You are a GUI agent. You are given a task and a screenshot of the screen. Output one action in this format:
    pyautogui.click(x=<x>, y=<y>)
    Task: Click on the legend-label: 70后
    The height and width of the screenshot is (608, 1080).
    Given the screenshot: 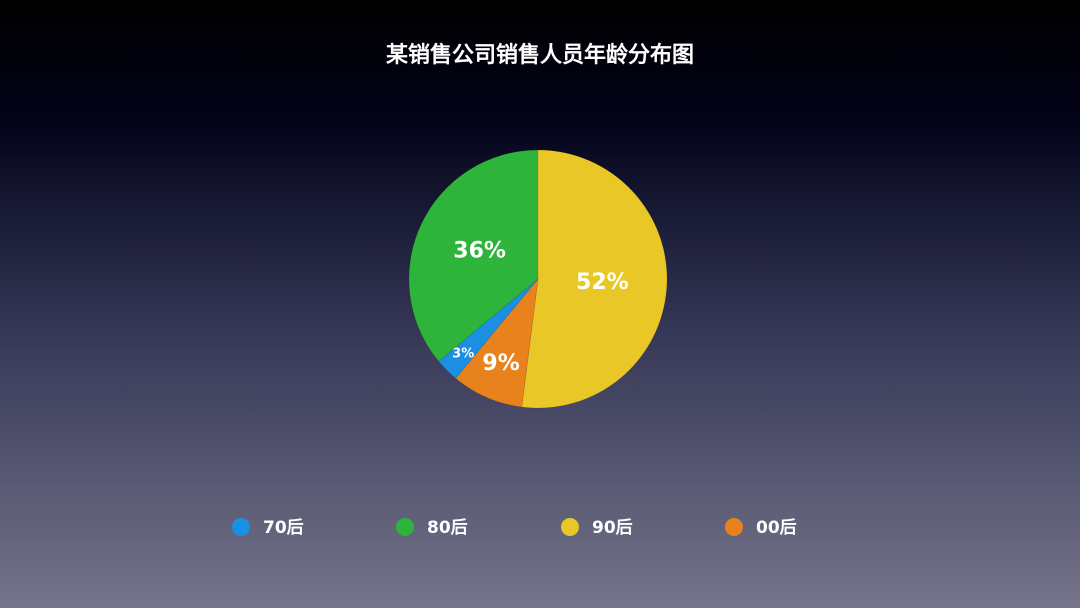 What is the action you would take?
    pyautogui.click(x=283, y=528)
    